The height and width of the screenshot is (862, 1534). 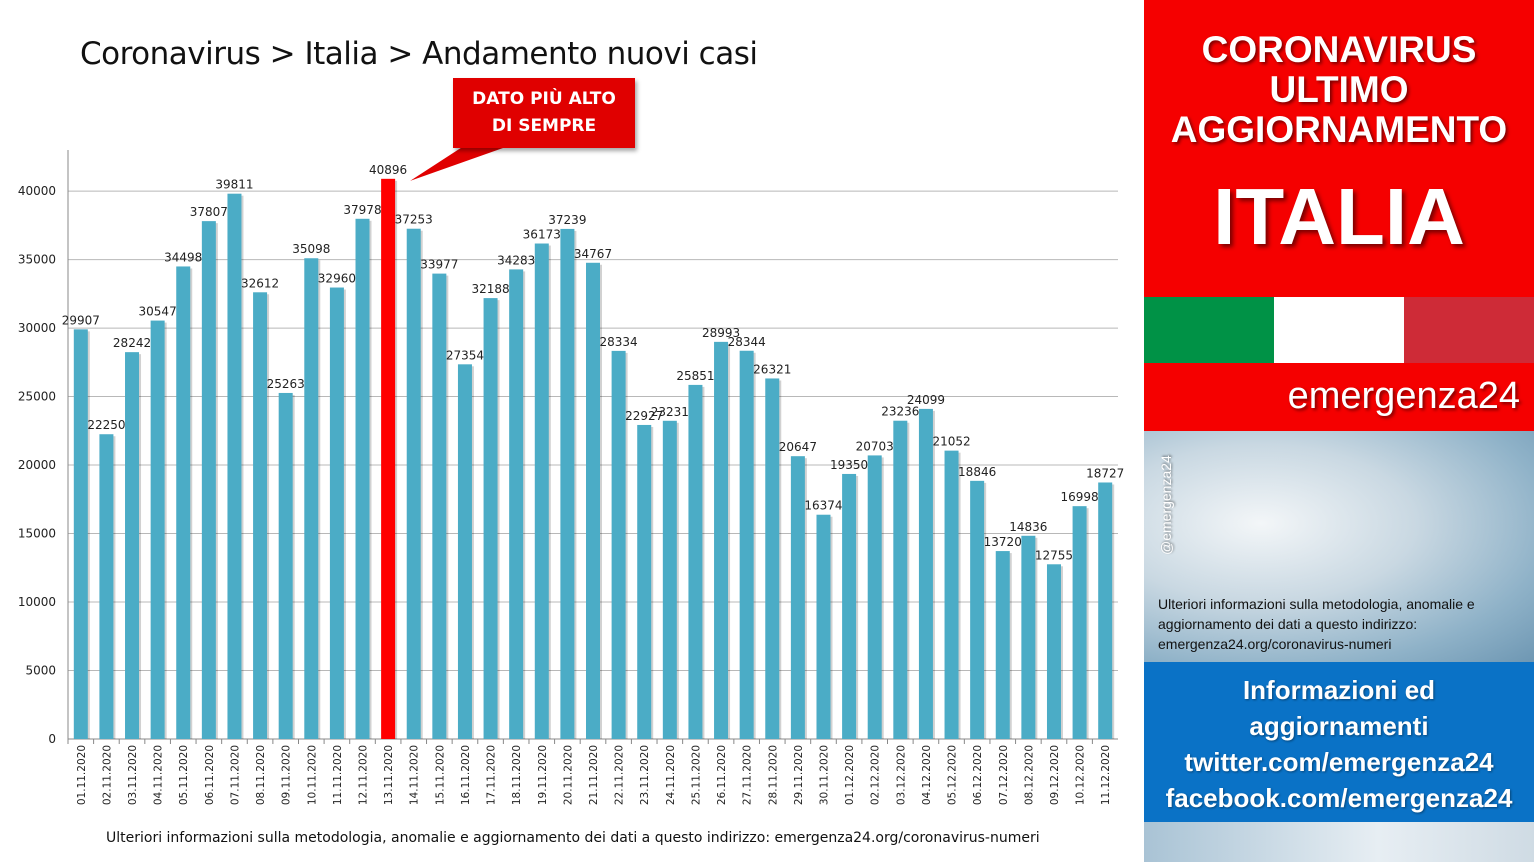 What do you see at coordinates (1339, 148) in the screenshot?
I see `sidebar-header: CORONAVIRUS ULTIMO AGGIORNAMENTO ITALIA` at bounding box center [1339, 148].